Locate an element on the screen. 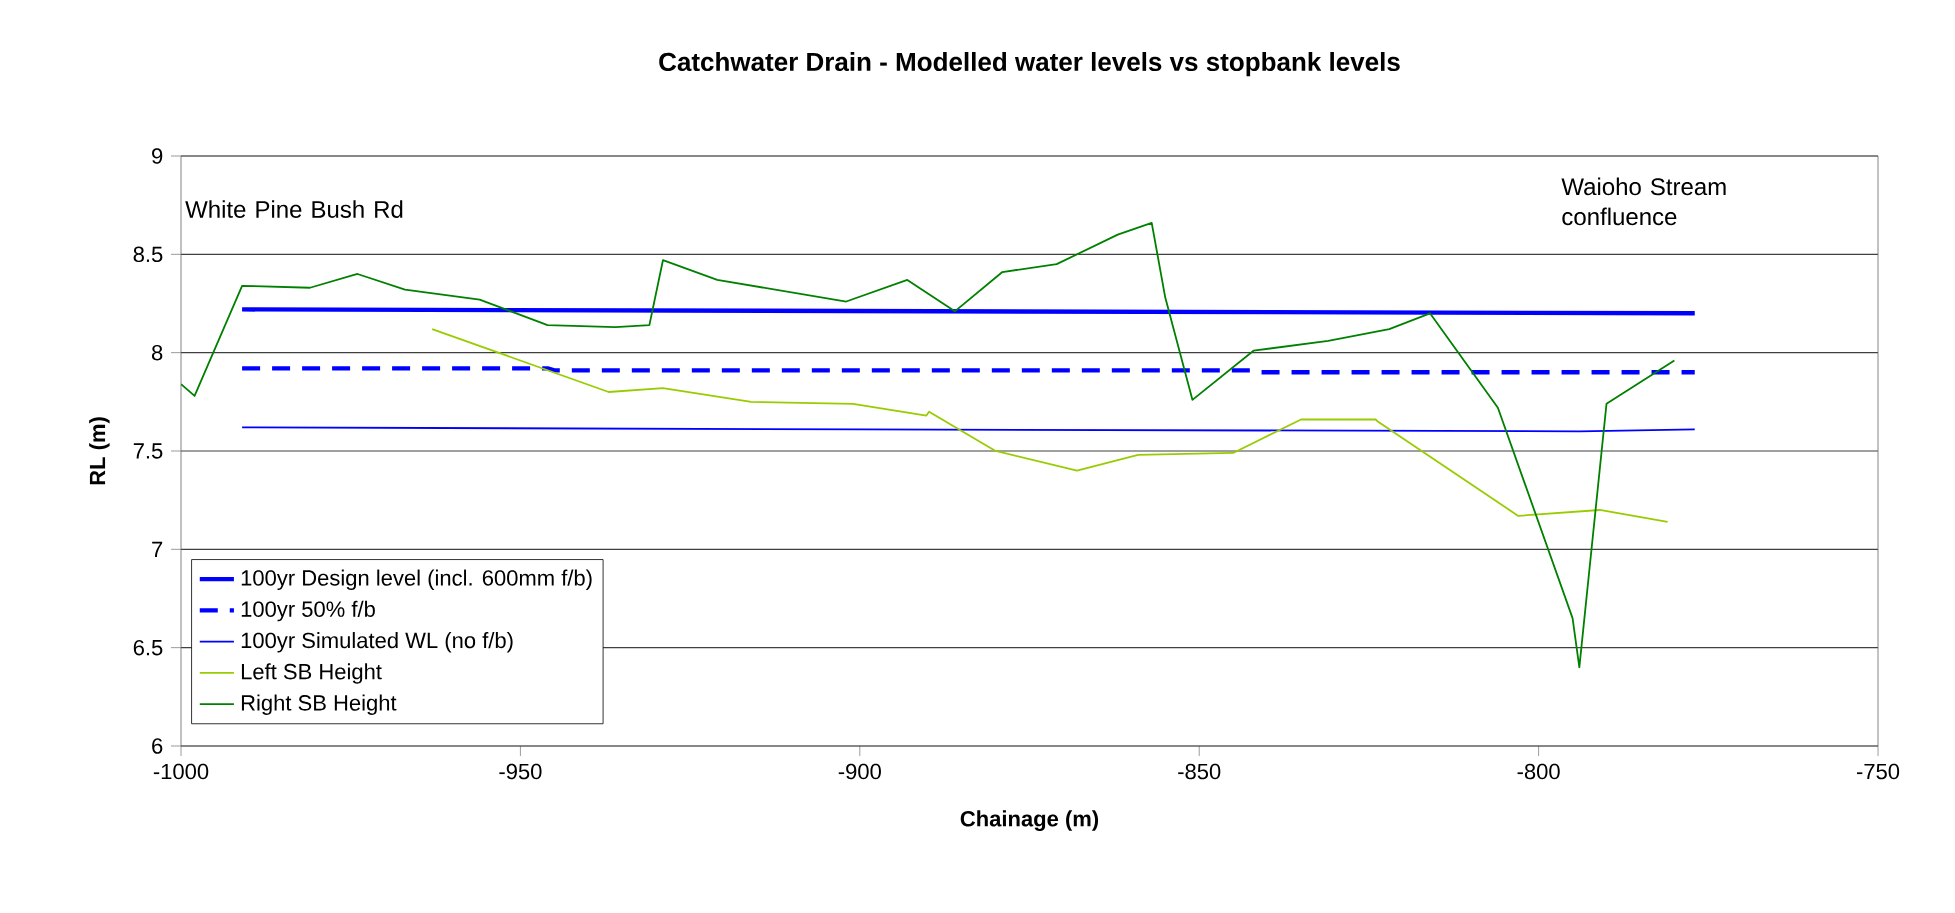 The width and height of the screenshot is (1955, 913). legend-label: Right SB Height is located at coordinates (319, 704).